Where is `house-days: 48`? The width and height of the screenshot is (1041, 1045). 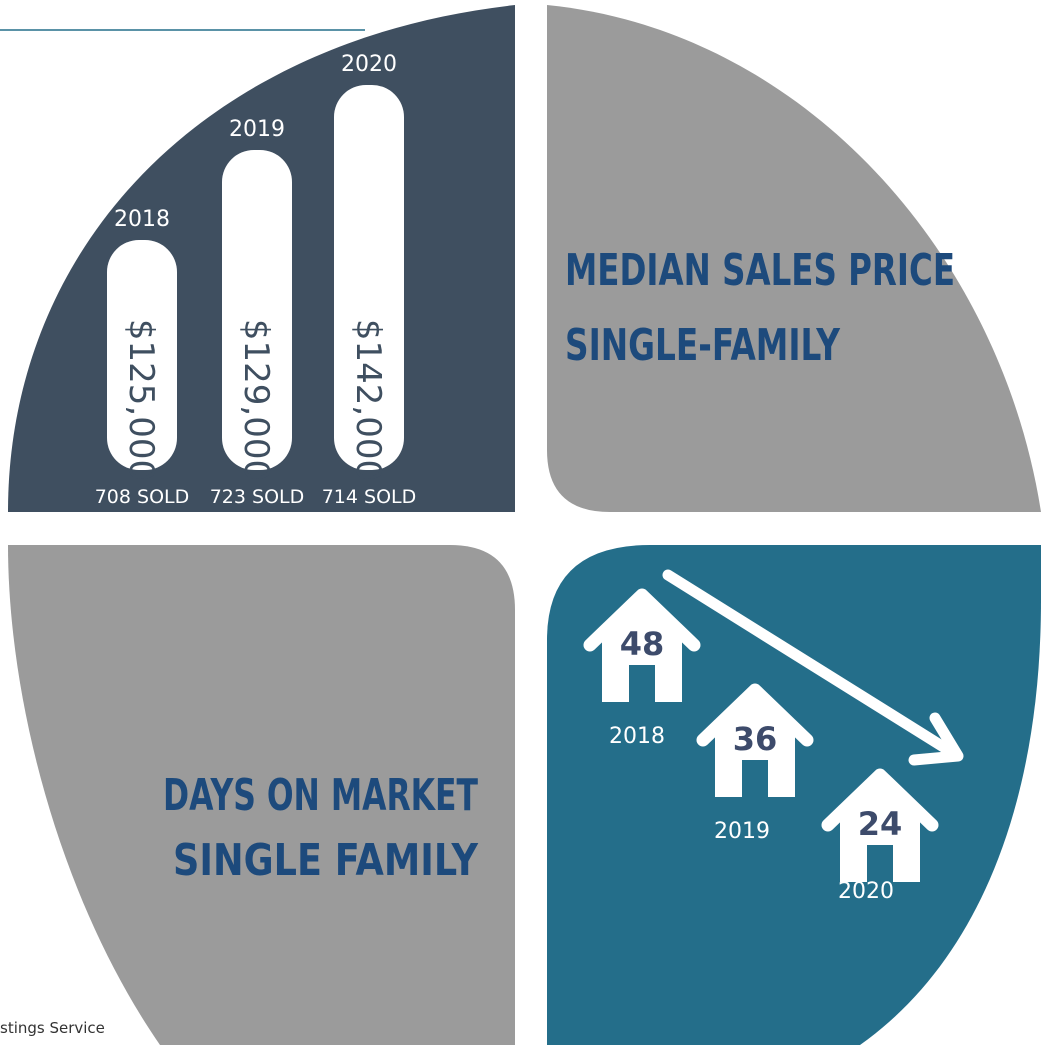 house-days: 48 is located at coordinates (642, 644).